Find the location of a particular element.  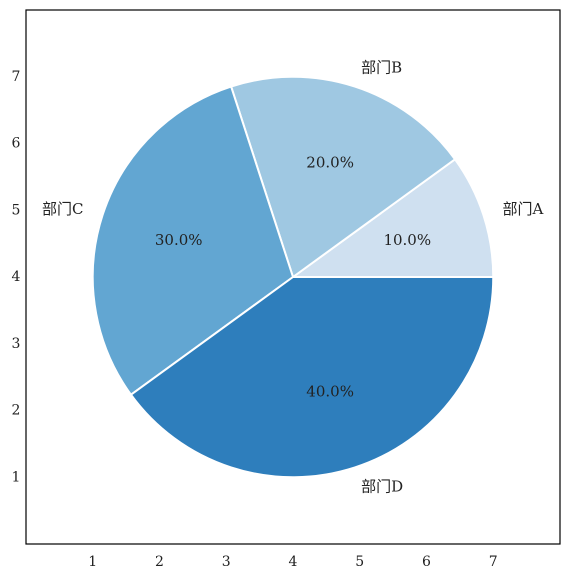

x-tick-label: 6 is located at coordinates (426, 562).